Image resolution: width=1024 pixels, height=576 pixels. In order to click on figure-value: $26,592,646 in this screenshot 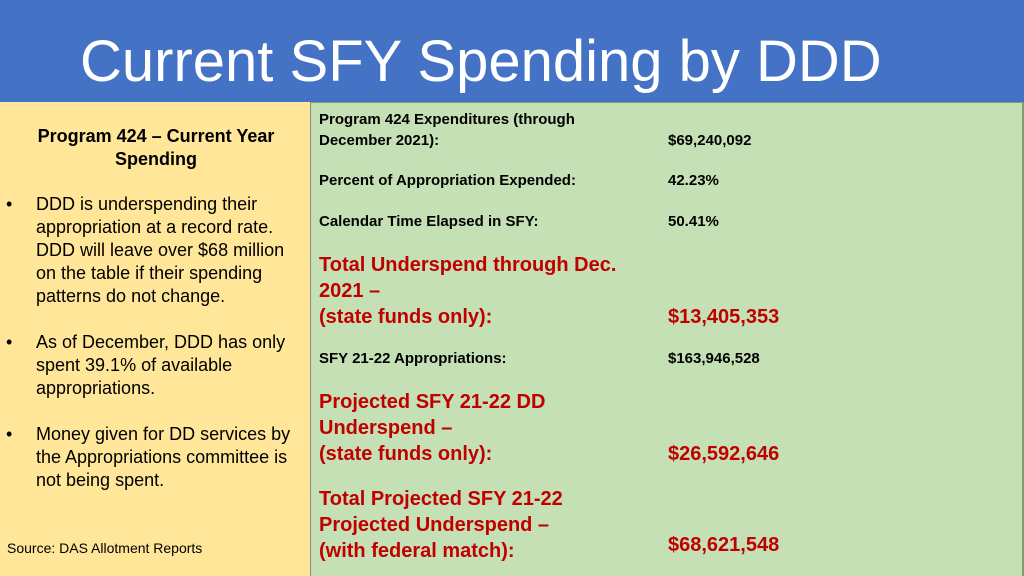, I will do `click(724, 454)`.